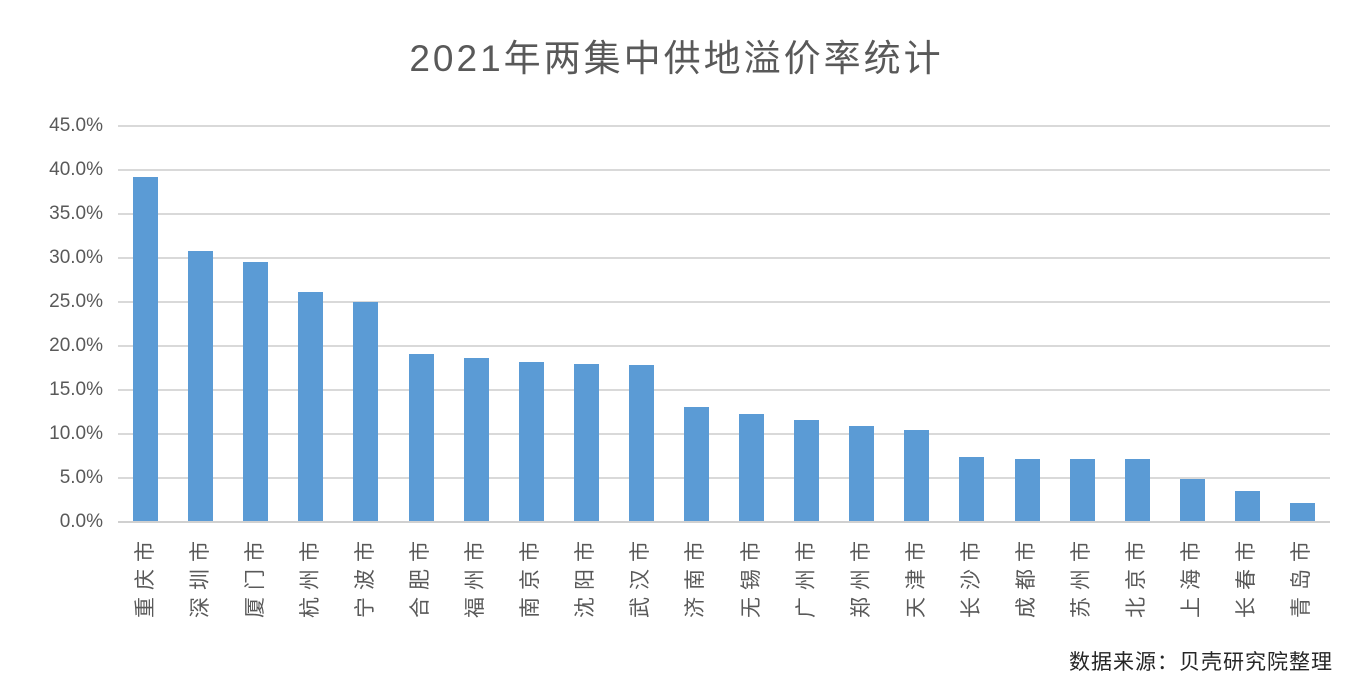 This screenshot has width=1353, height=699. Describe the element at coordinates (76, 389) in the screenshot. I see `y-tick-label: 15.0%` at that location.